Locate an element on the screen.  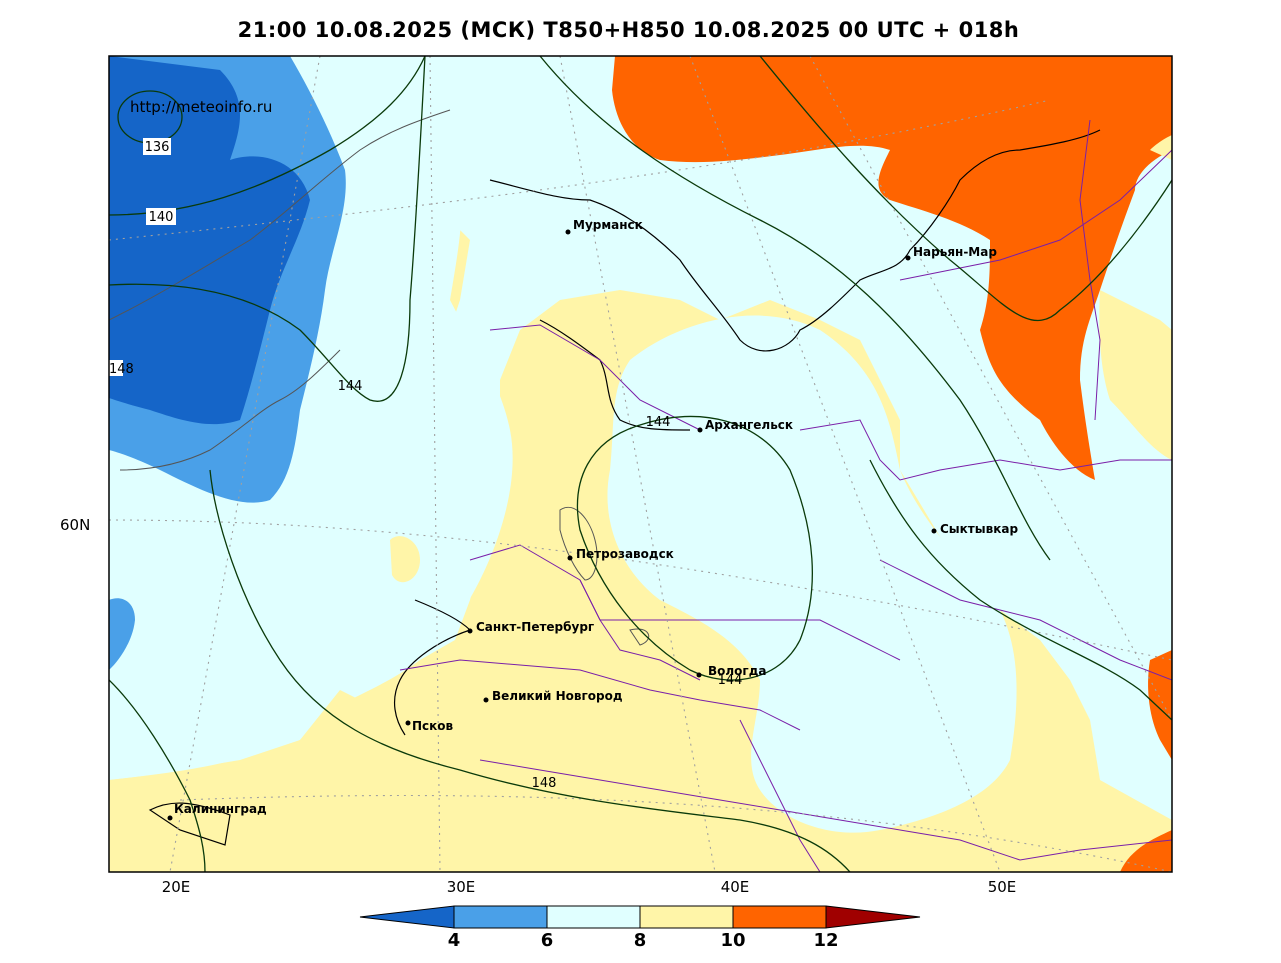
colorbar-tick: 4 is located at coordinates (454, 940).